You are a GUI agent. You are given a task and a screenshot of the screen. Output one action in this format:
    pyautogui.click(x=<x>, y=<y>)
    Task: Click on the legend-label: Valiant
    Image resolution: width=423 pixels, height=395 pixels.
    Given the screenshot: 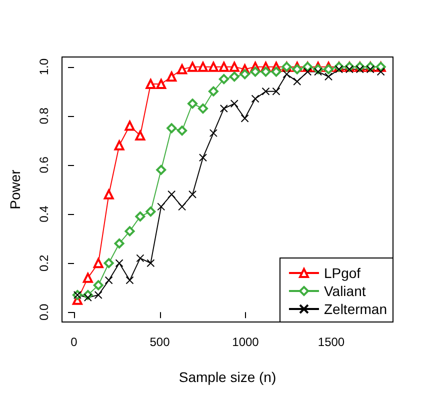 What is the action you would take?
    pyautogui.click(x=345, y=291)
    